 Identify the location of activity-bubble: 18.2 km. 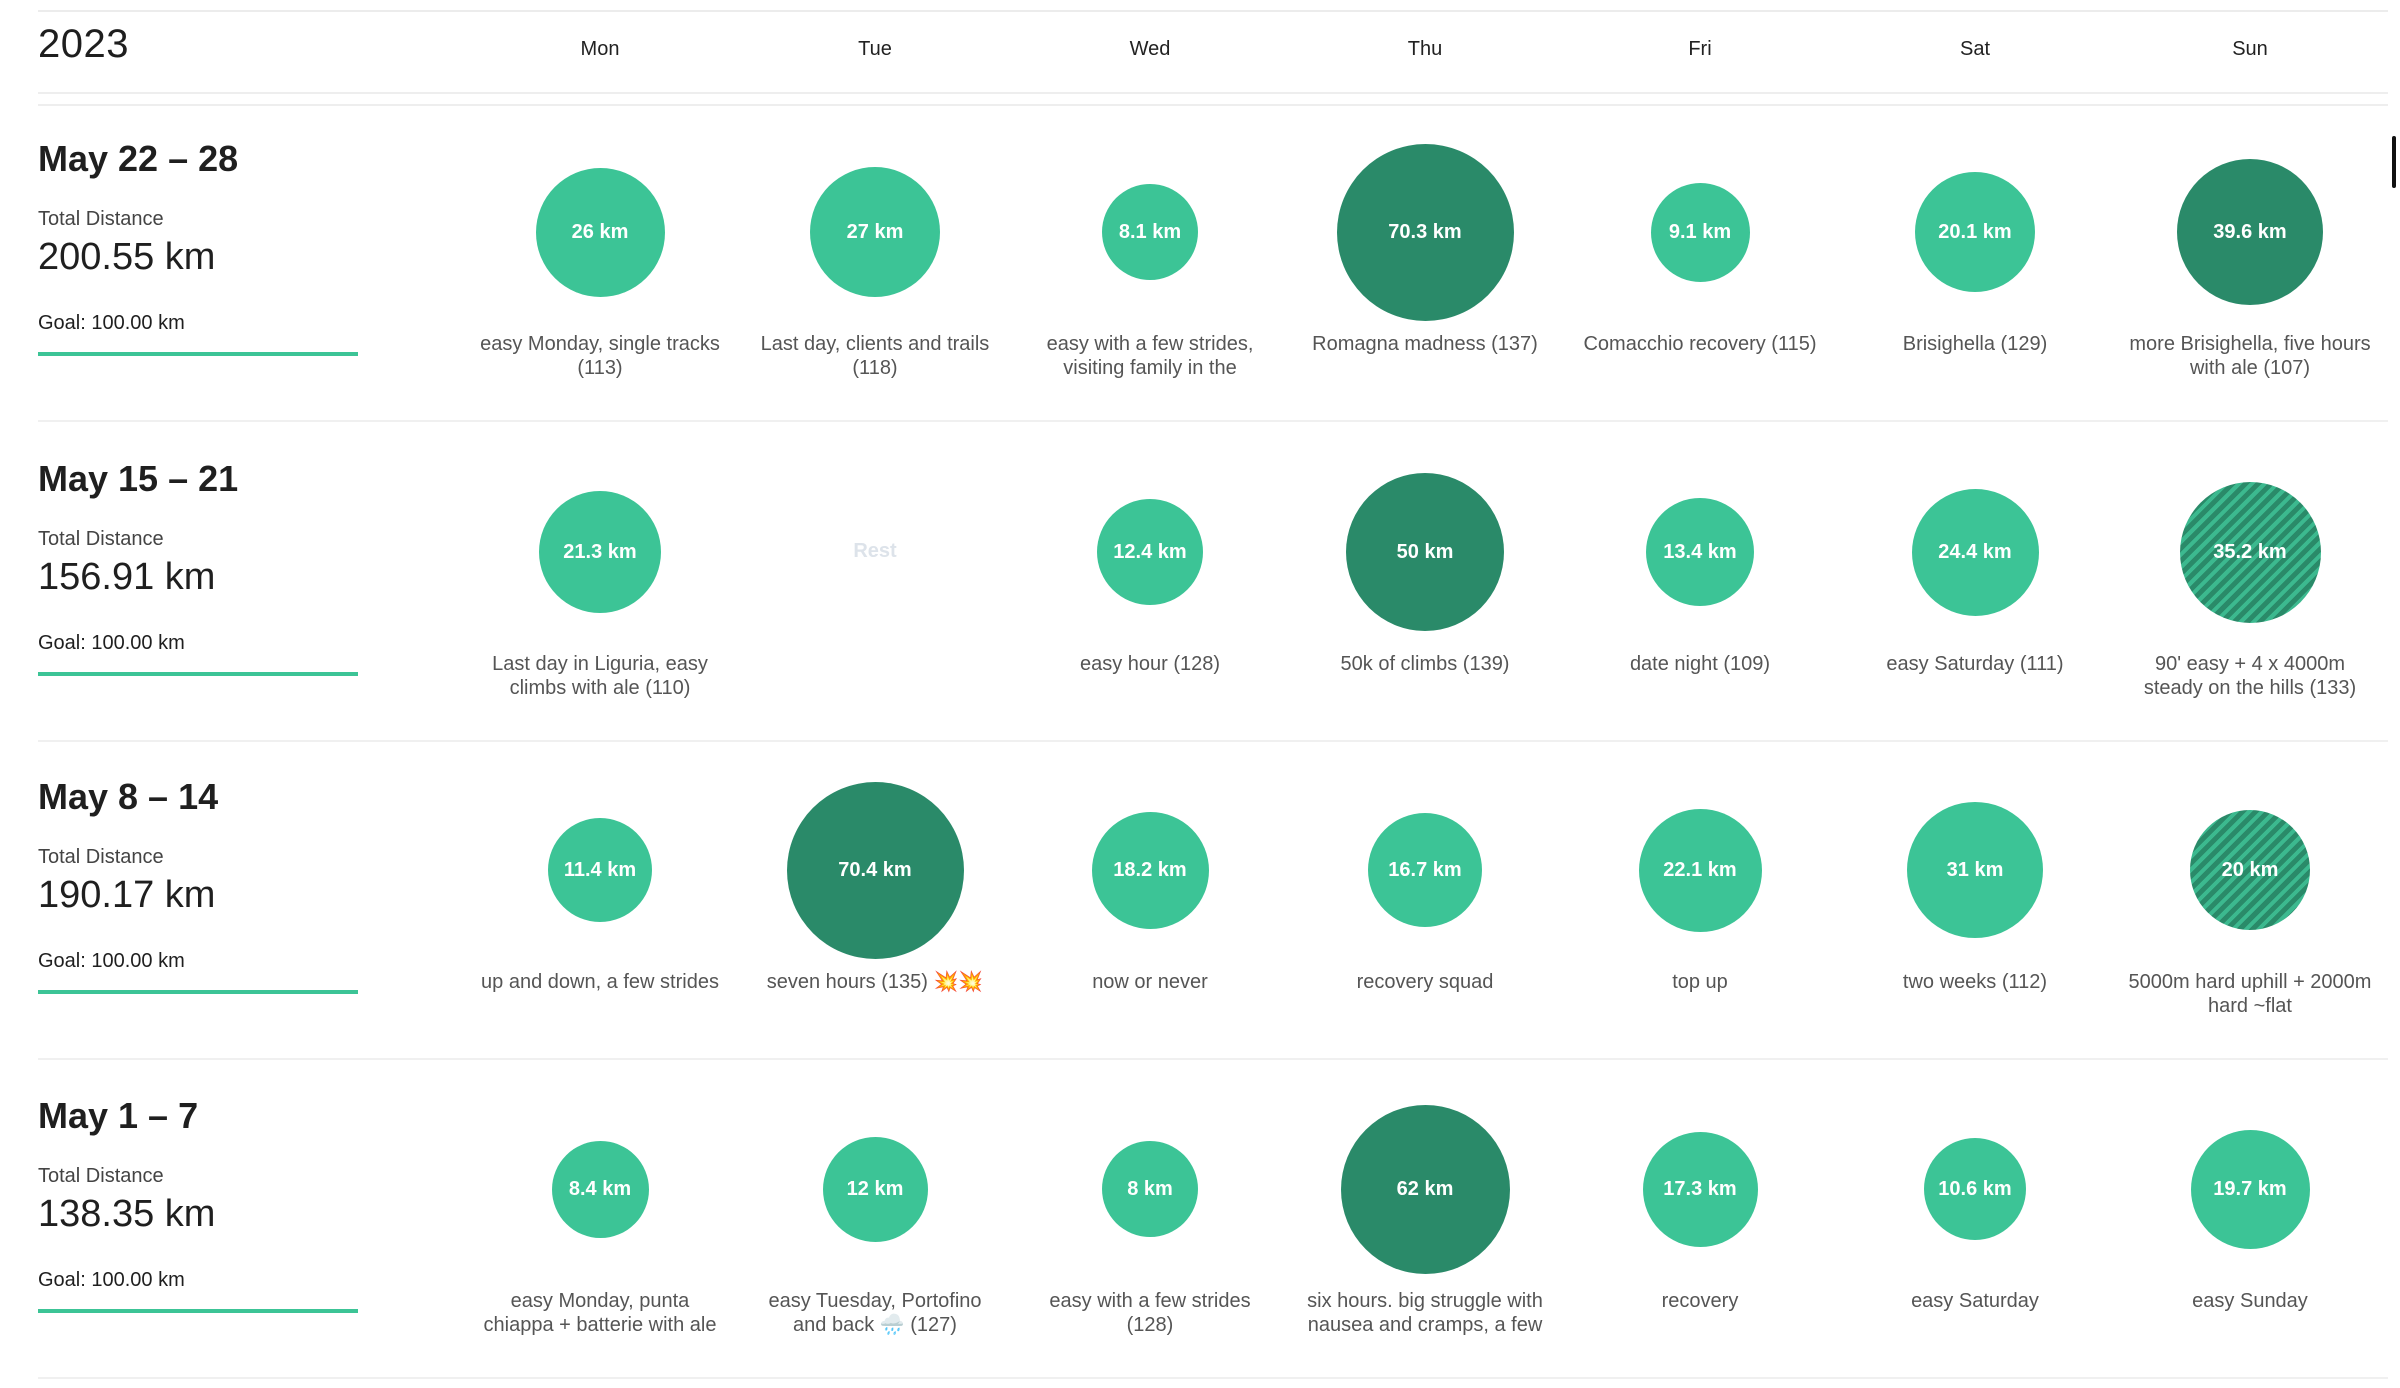
(1150, 870).